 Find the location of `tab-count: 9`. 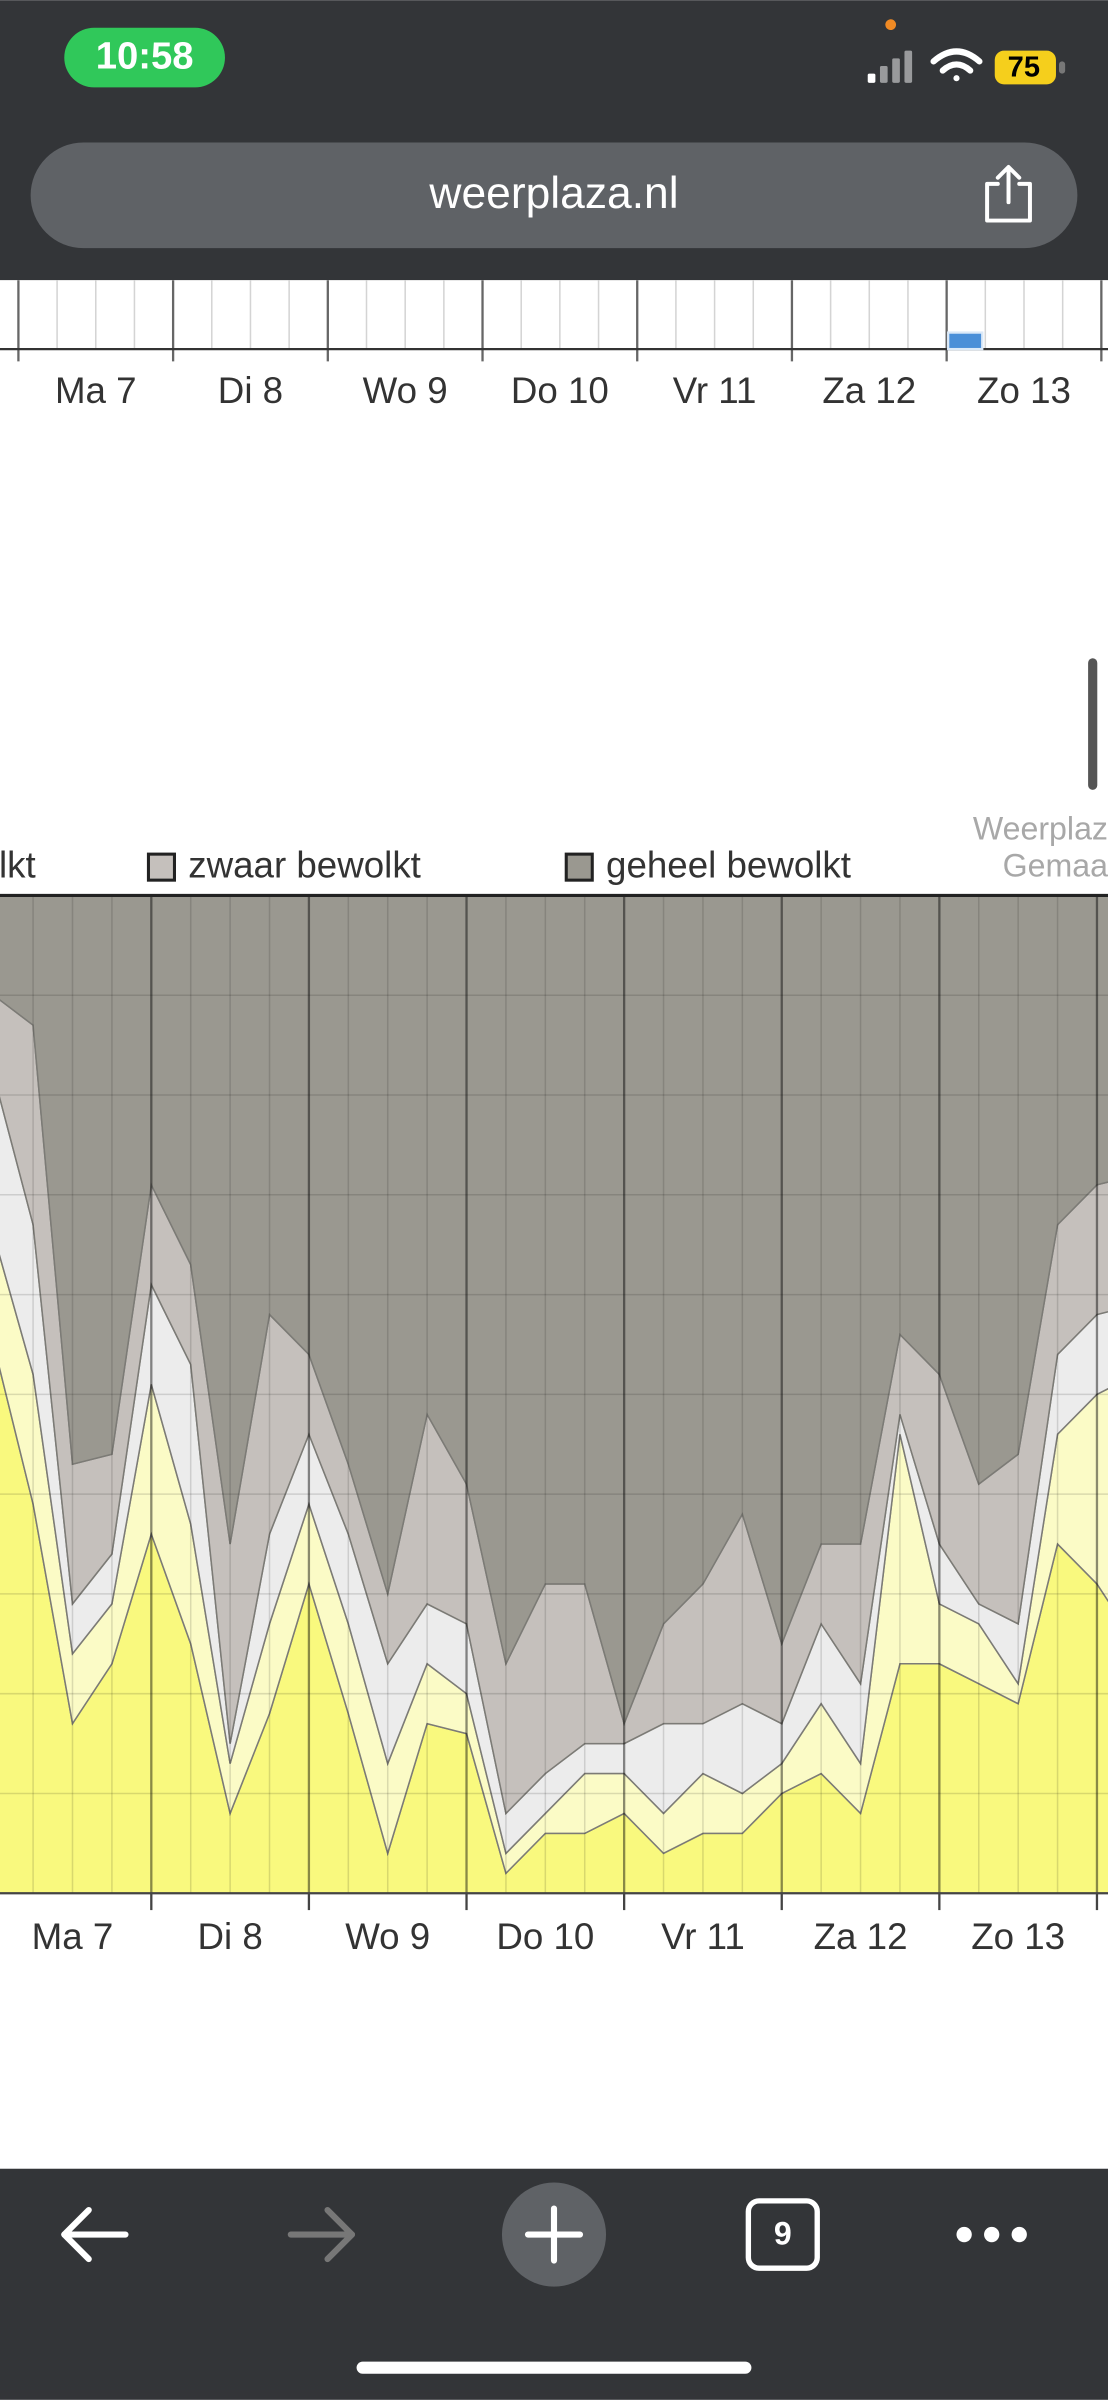

tab-count: 9 is located at coordinates (783, 2234).